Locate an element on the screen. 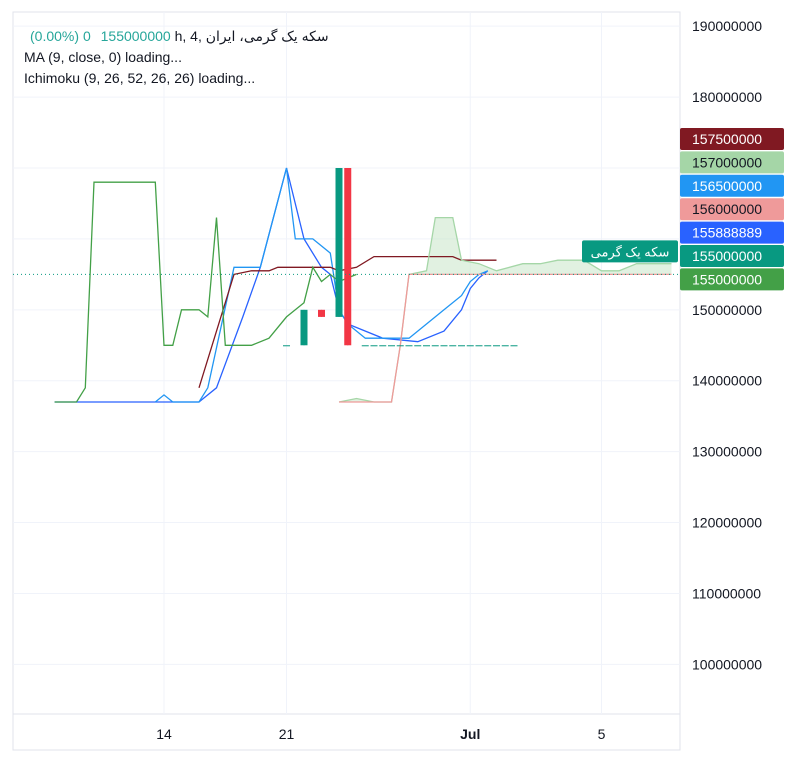 The height and width of the screenshot is (770, 800). y-tick-label: 100000000 is located at coordinates (727, 664).